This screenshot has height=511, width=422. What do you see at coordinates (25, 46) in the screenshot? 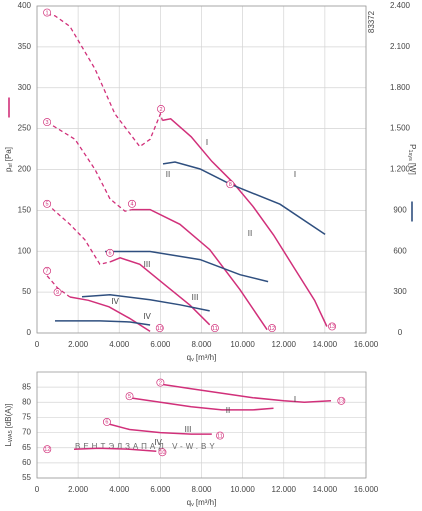
I see `y-tick-label: 350` at bounding box center [25, 46].